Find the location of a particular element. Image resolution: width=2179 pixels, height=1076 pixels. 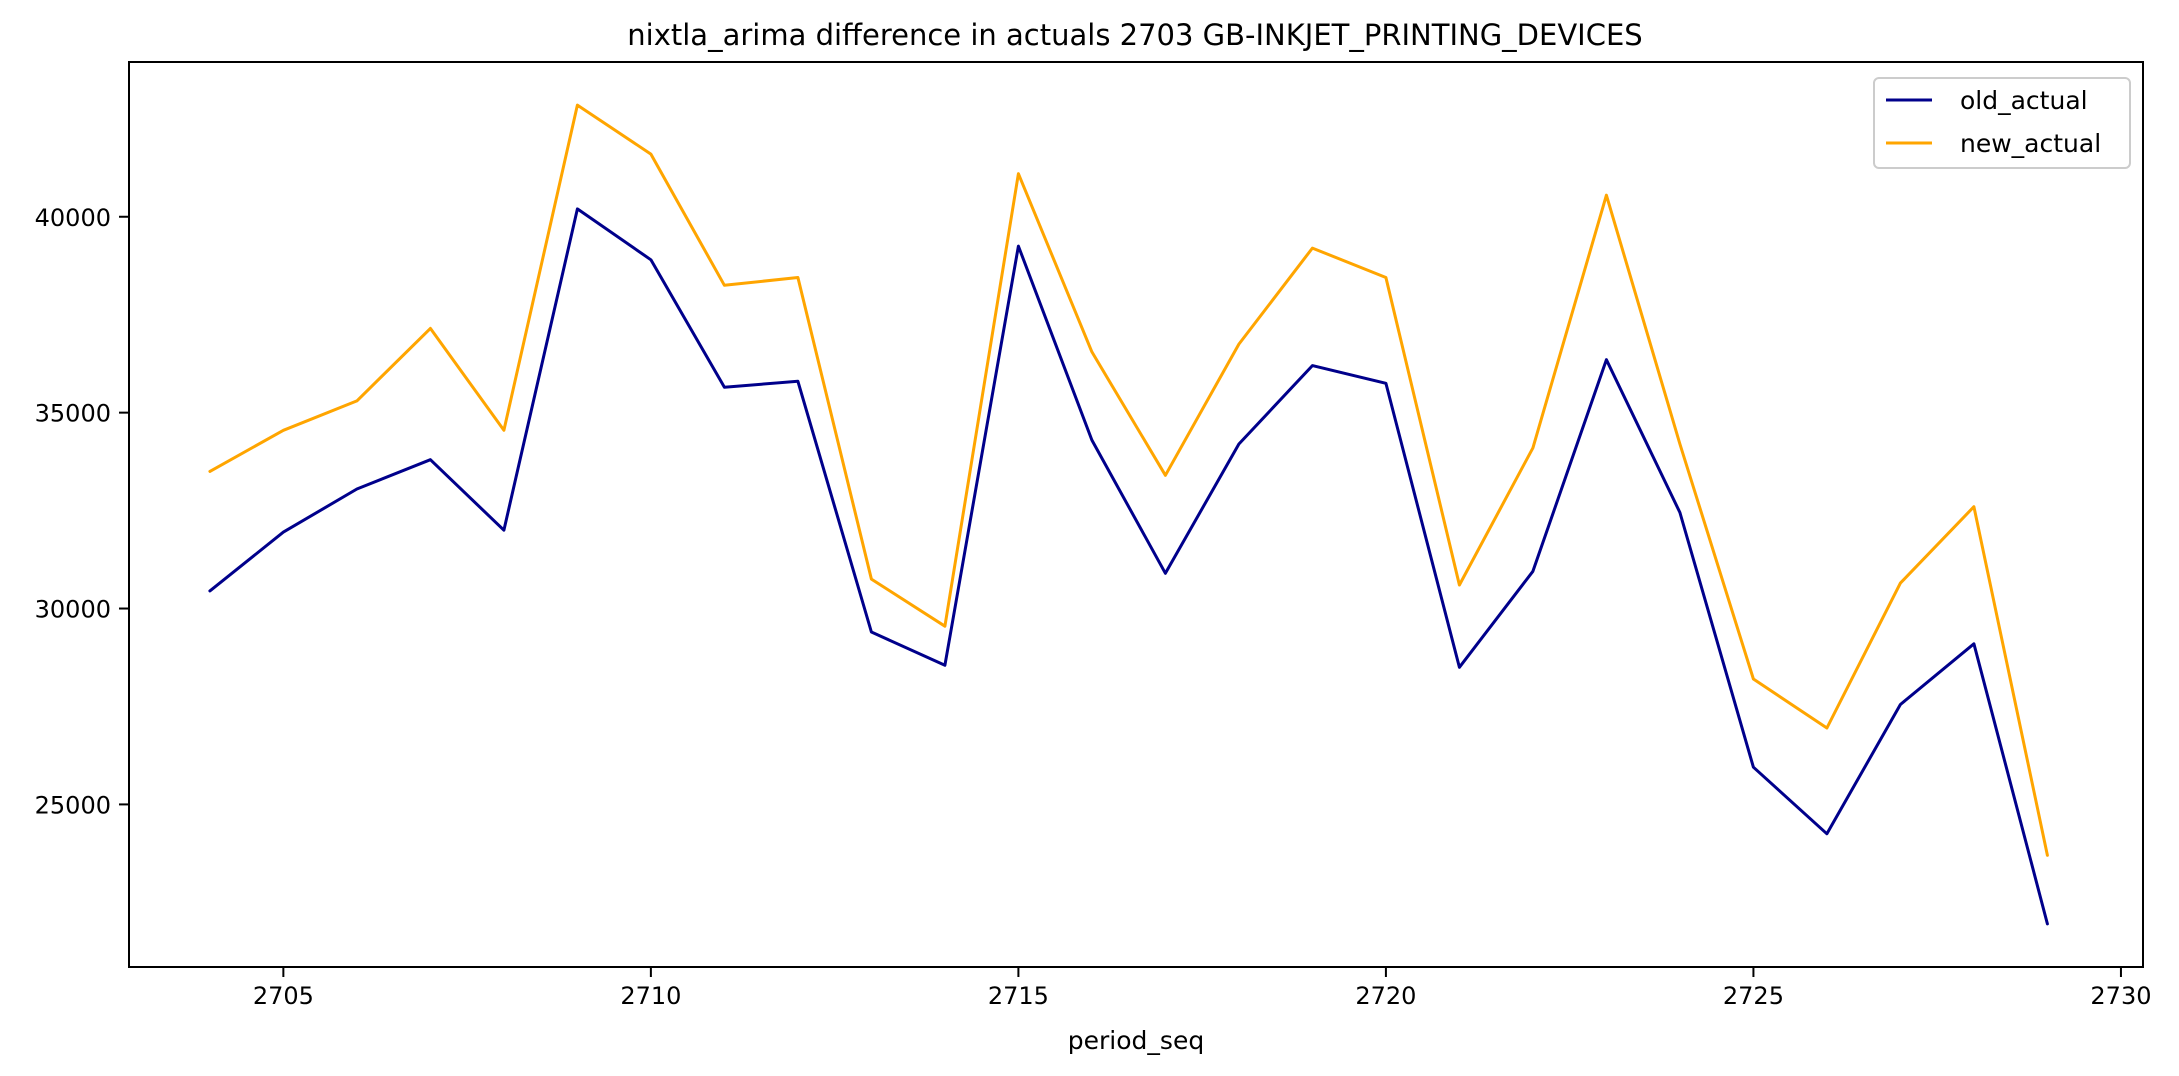

legend: old_actual new_actual is located at coordinates (2002, 123).